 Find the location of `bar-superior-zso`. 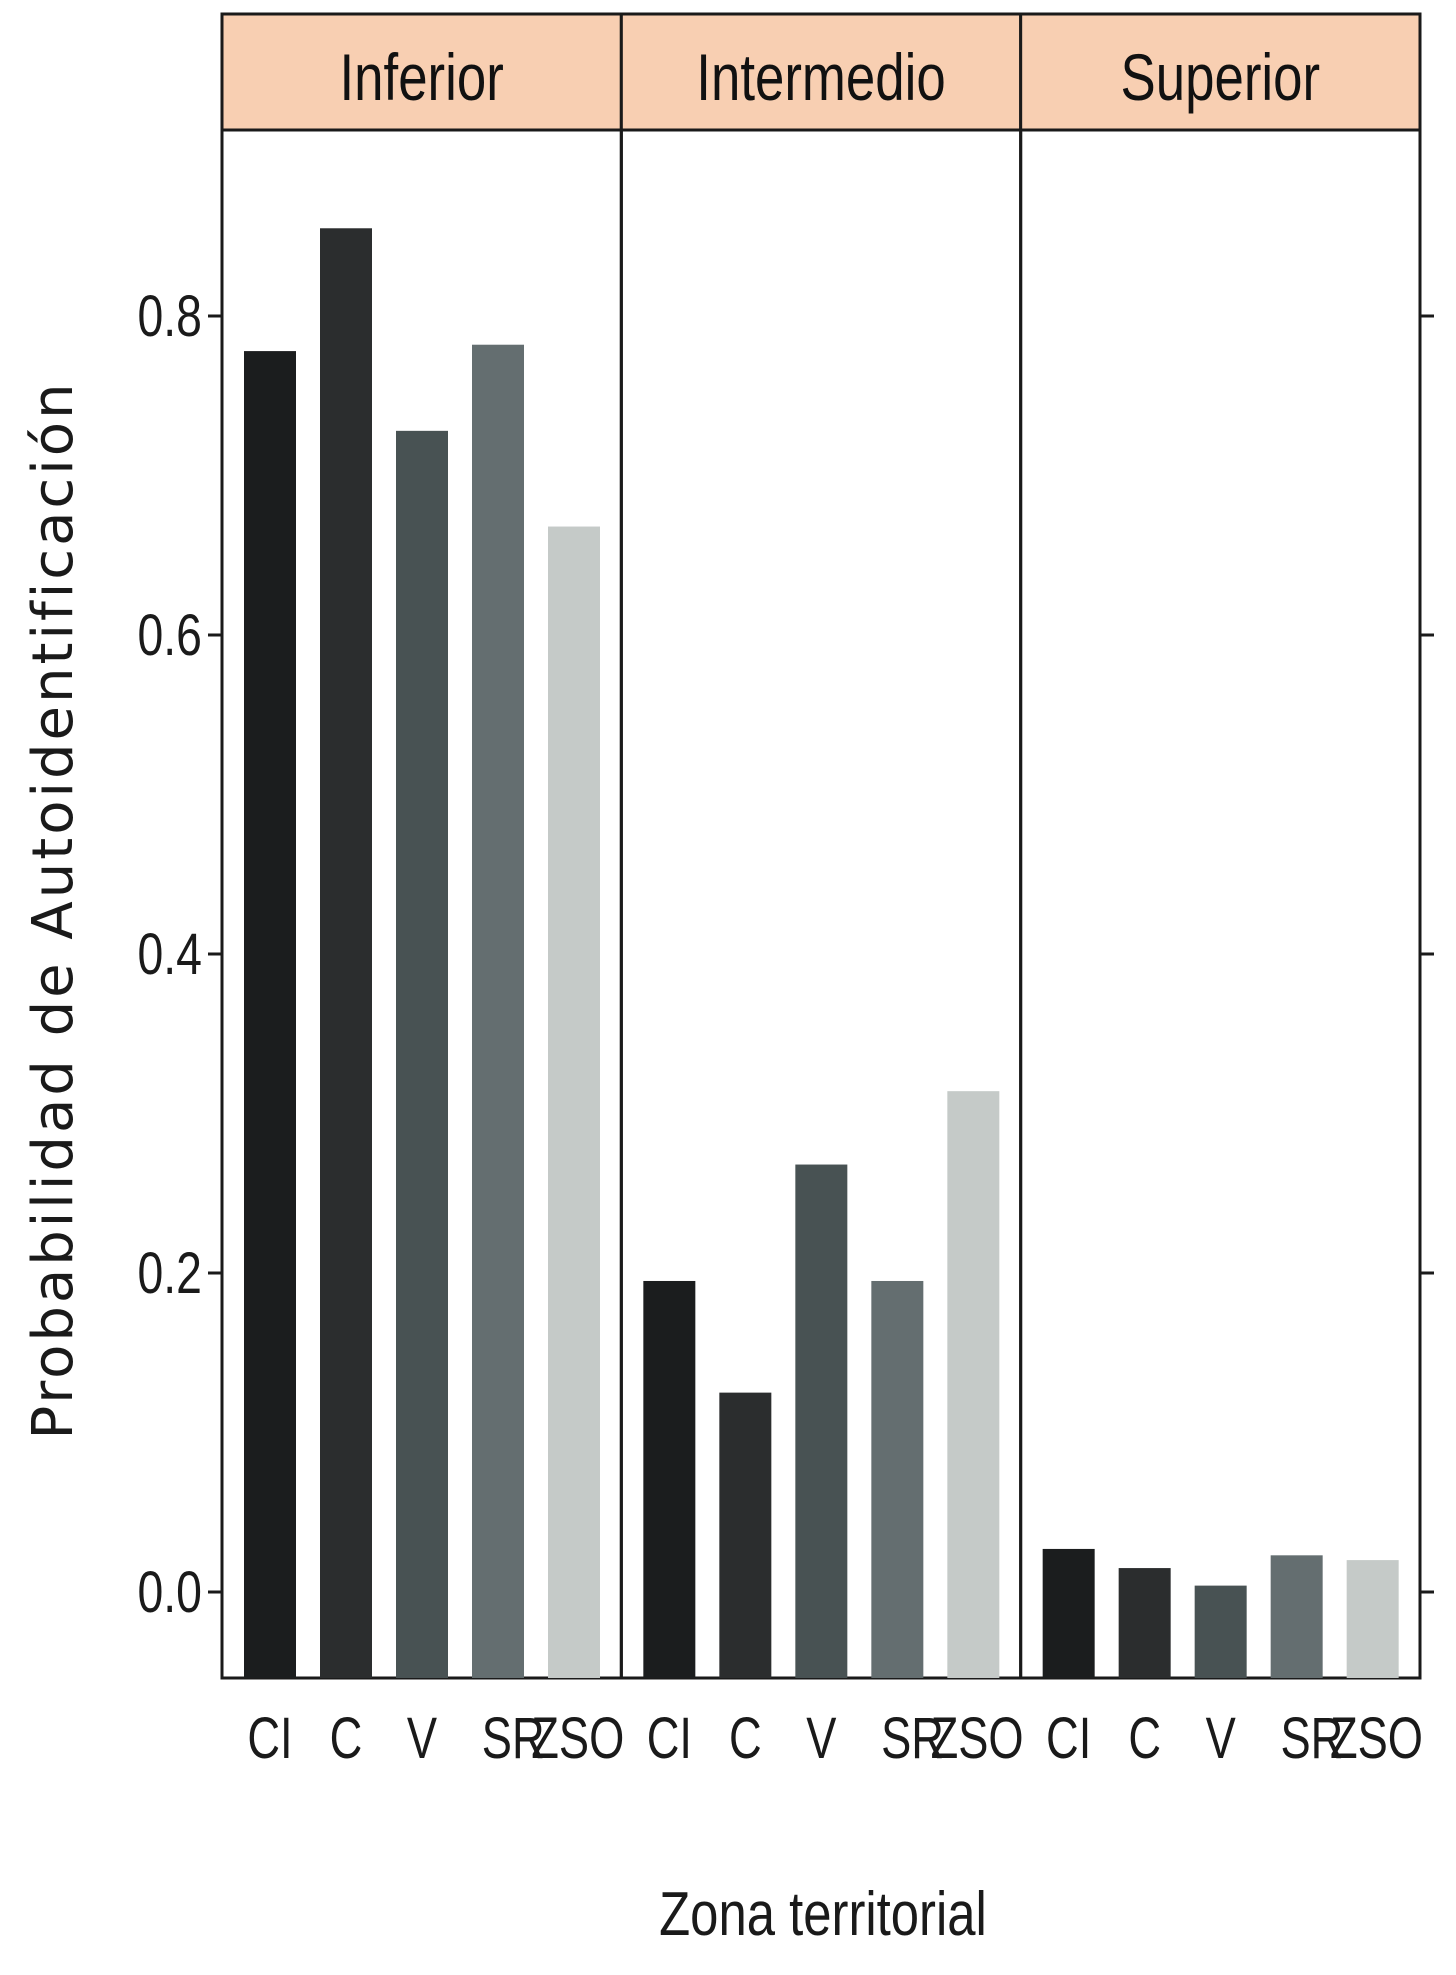

bar-superior-zso is located at coordinates (1372, 1619).